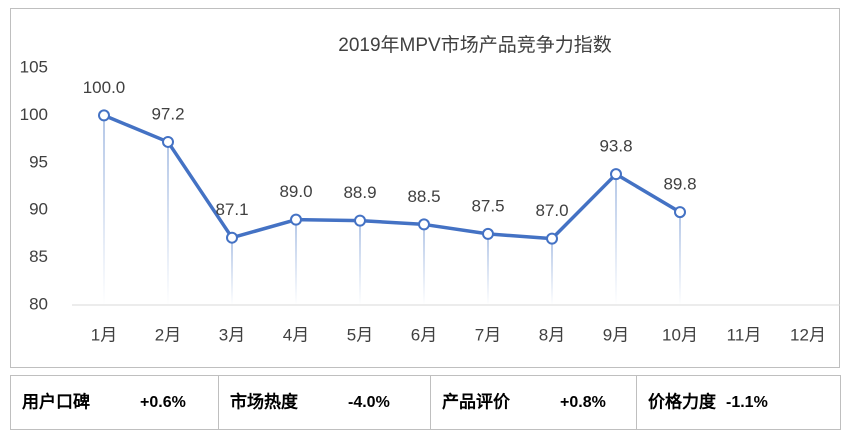 This screenshot has height=445, width=850. Describe the element at coordinates (38, 209) in the screenshot. I see `y-tick-label: 90` at that location.